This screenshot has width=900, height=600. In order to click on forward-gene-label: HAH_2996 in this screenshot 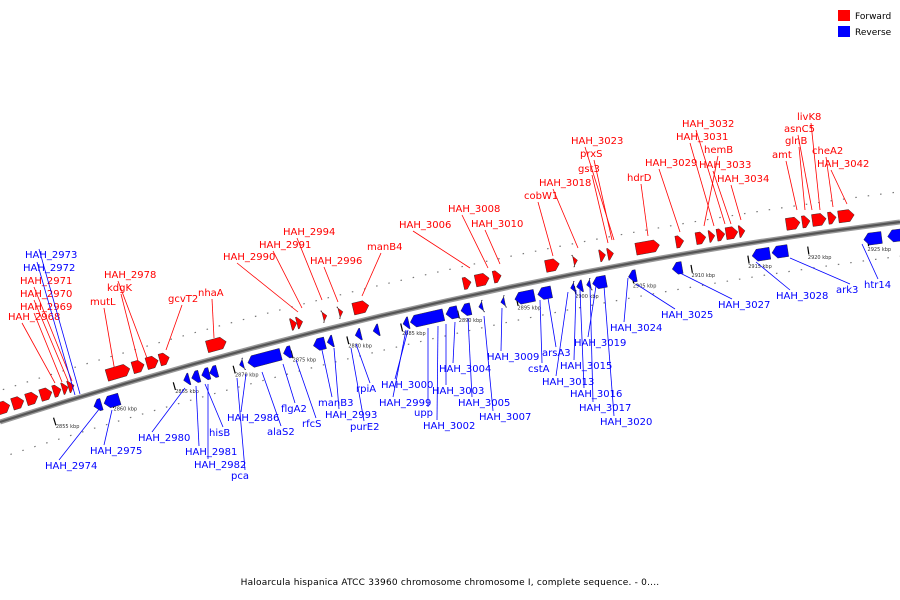, I will do `click(336, 261)`.